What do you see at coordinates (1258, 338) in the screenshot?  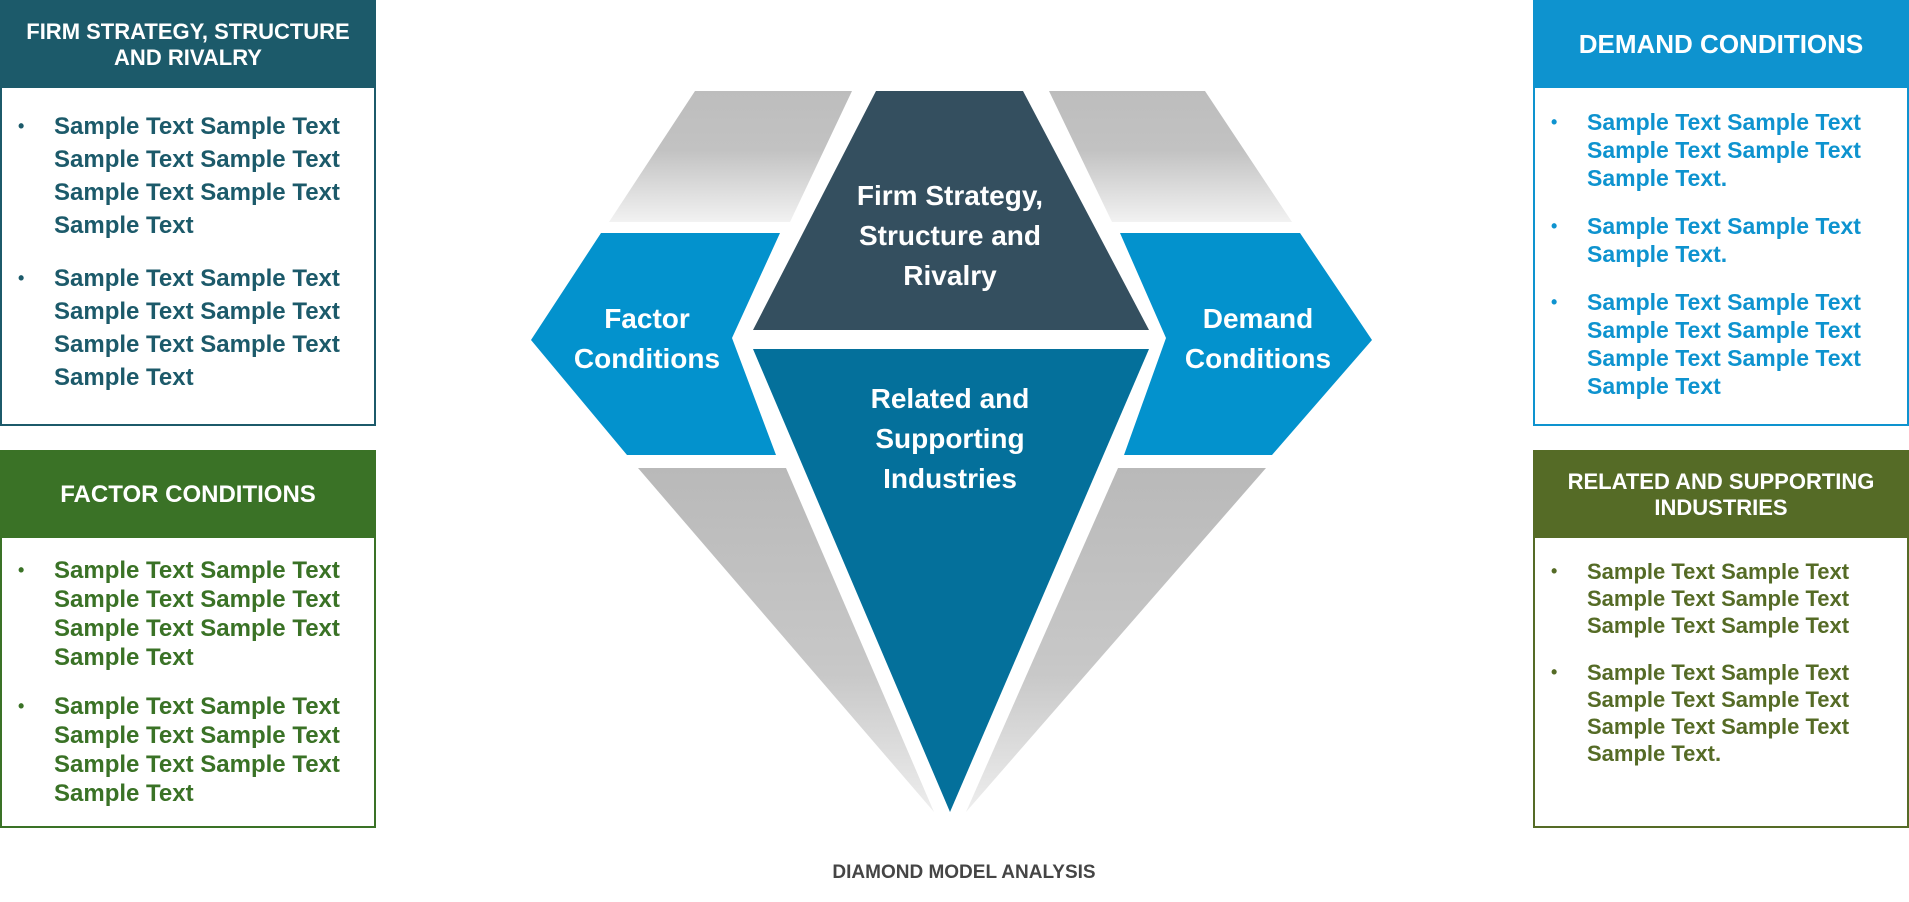 I see `demand-conditions-label: Demand Conditions` at bounding box center [1258, 338].